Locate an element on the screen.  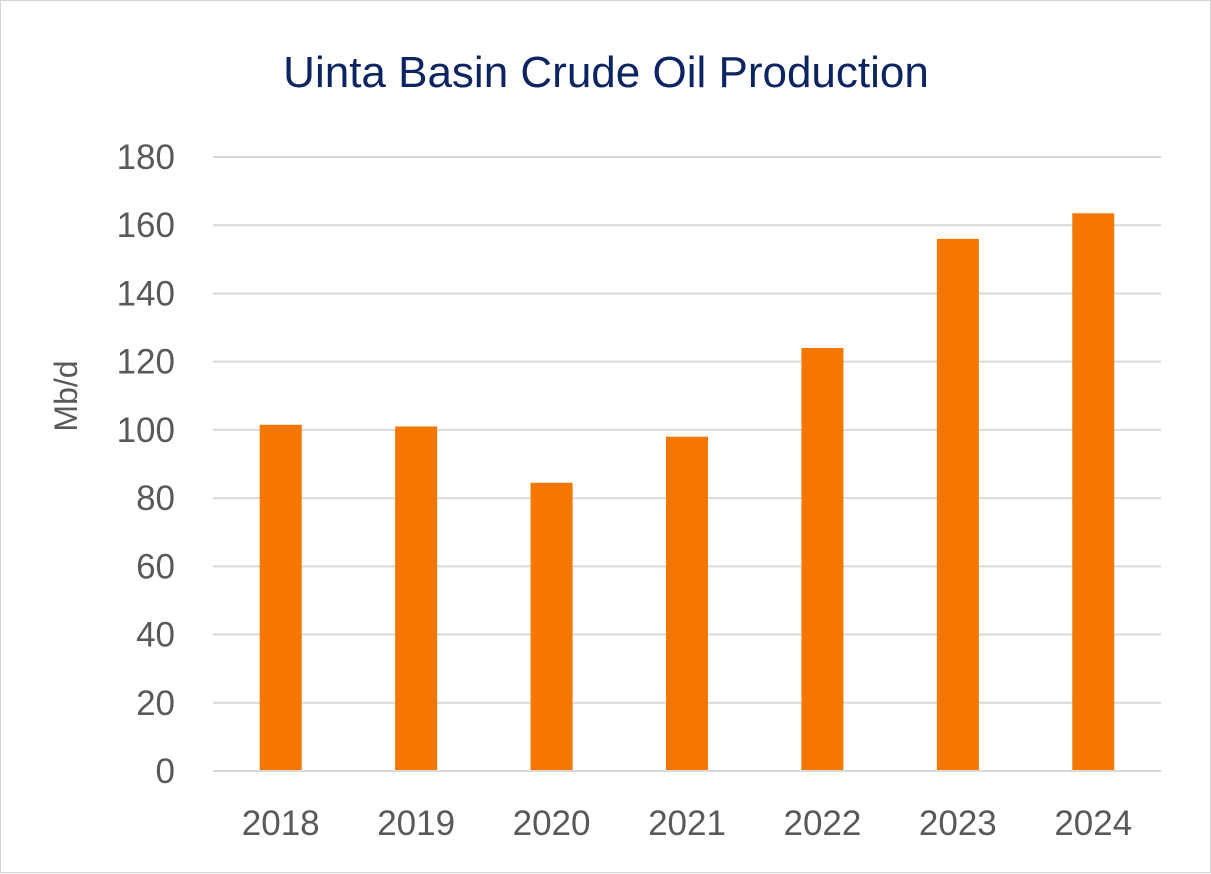
y-axis-title: Mb/d is located at coordinates (66, 395).